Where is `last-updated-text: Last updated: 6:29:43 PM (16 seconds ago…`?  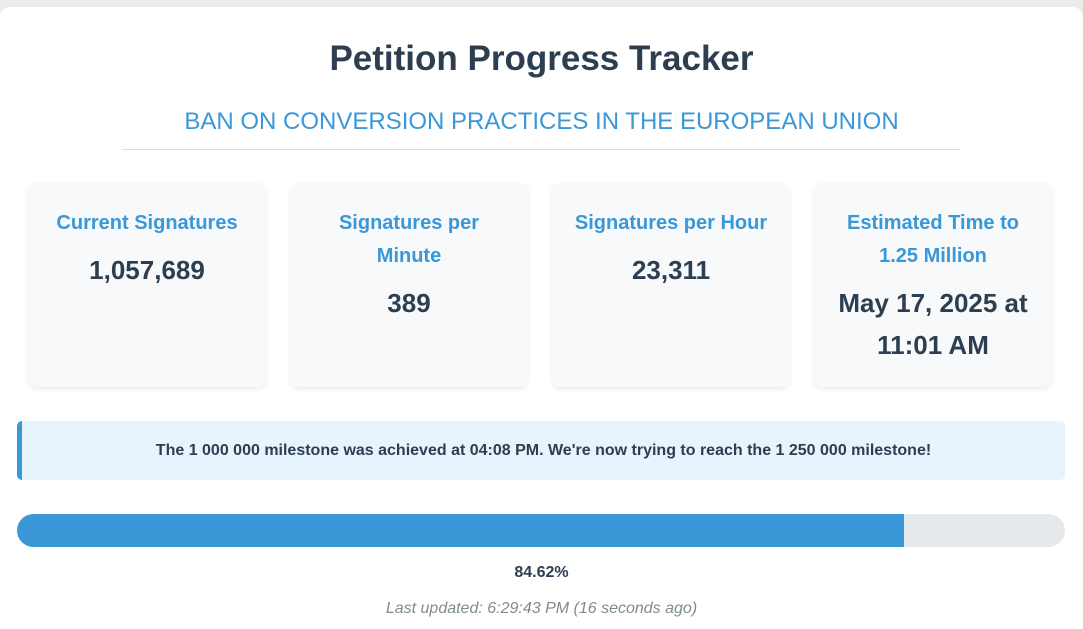
last-updated-text: Last updated: 6:29:43 PM (16 seconds ago… is located at coordinates (541, 608).